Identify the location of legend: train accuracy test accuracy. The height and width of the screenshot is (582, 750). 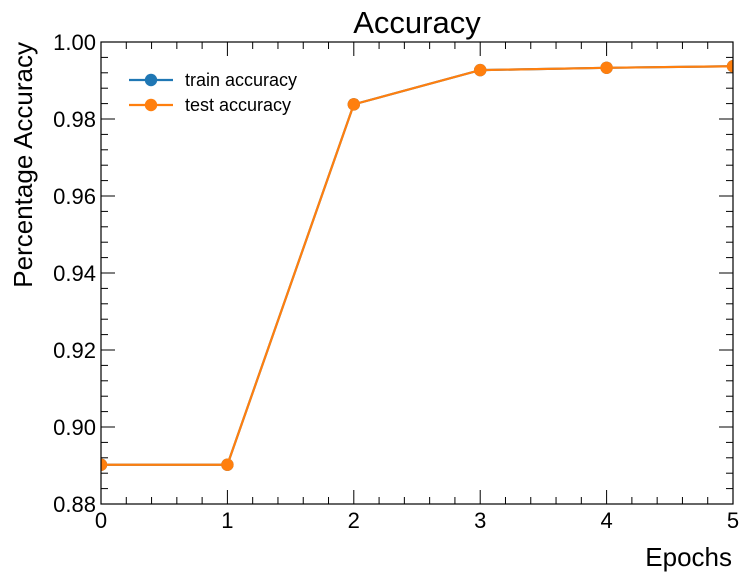
(213, 92).